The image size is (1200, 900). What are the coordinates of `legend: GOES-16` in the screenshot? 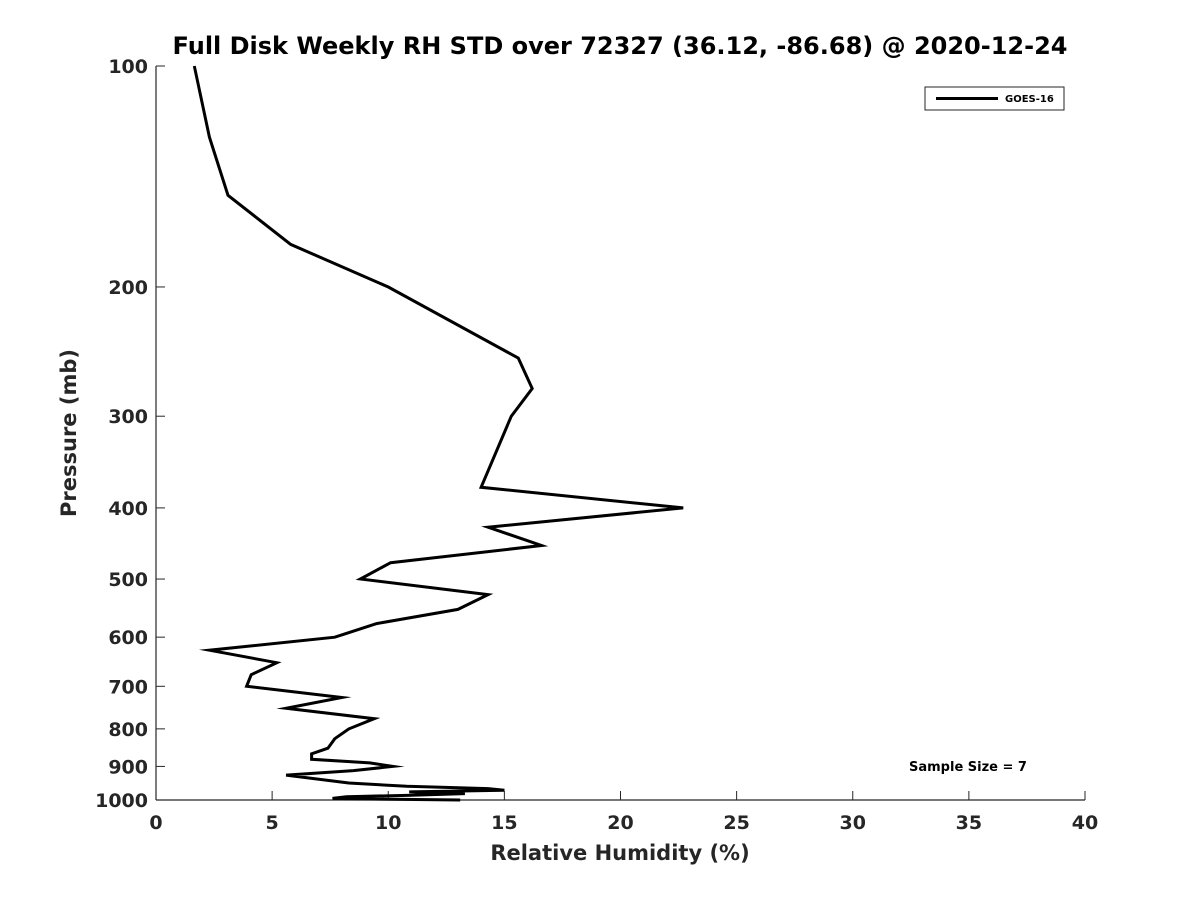 It's located at (994, 98).